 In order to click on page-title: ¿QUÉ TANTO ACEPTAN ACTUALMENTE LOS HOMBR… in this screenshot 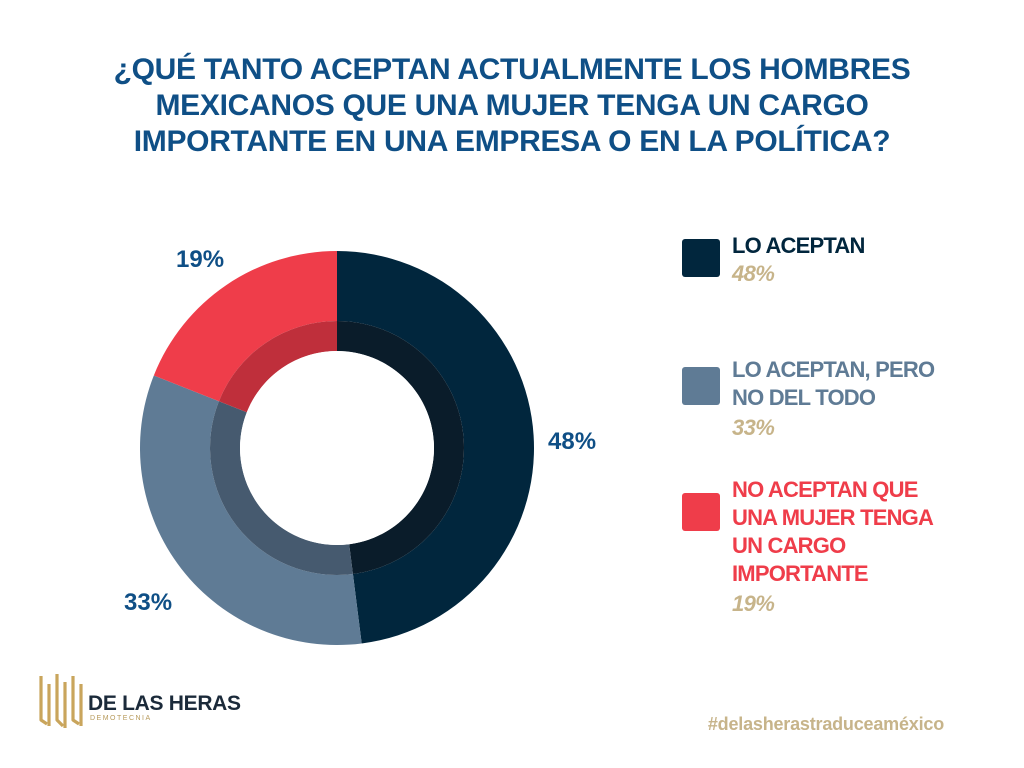, I will do `click(512, 106)`.